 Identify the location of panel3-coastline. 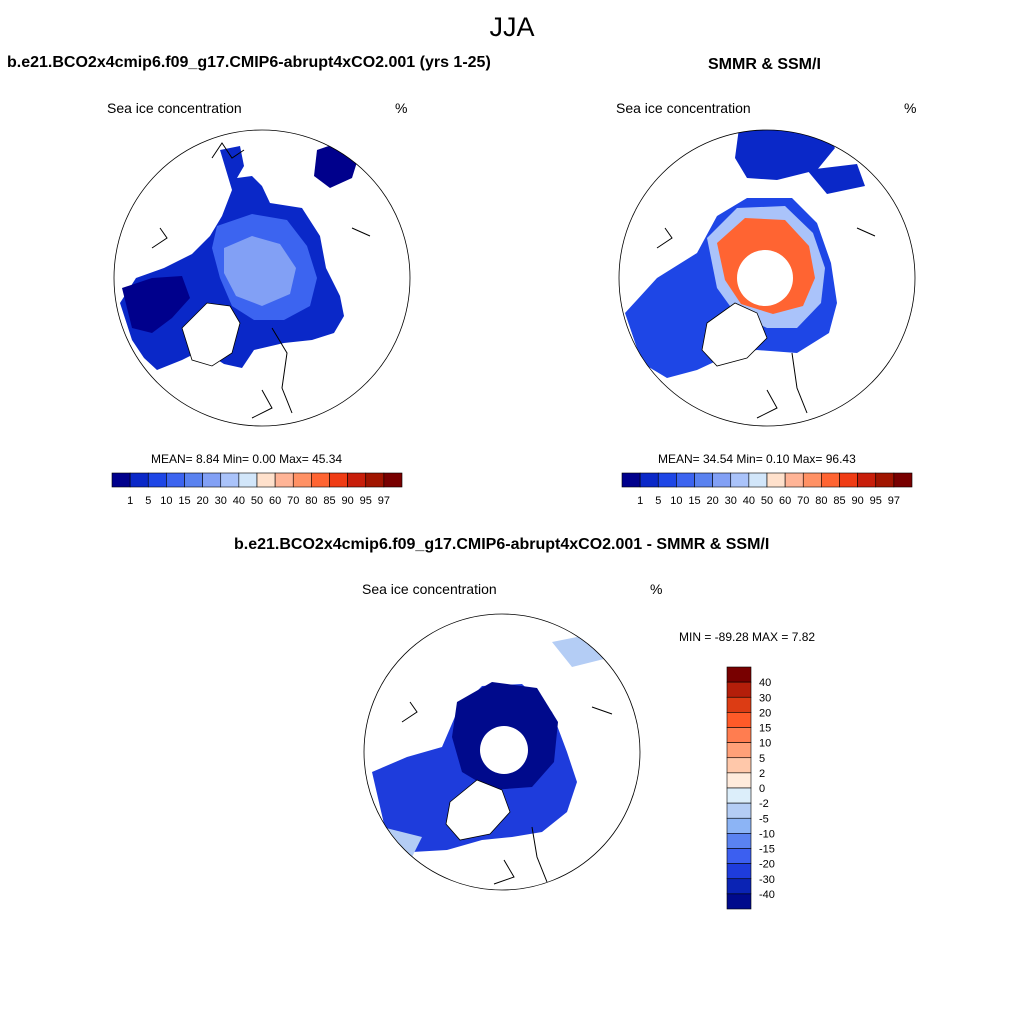
(507, 793).